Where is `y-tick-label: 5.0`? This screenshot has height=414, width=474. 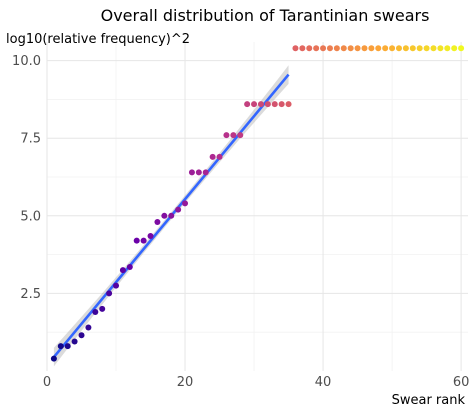
y-tick-label: 5.0 is located at coordinates (30, 216).